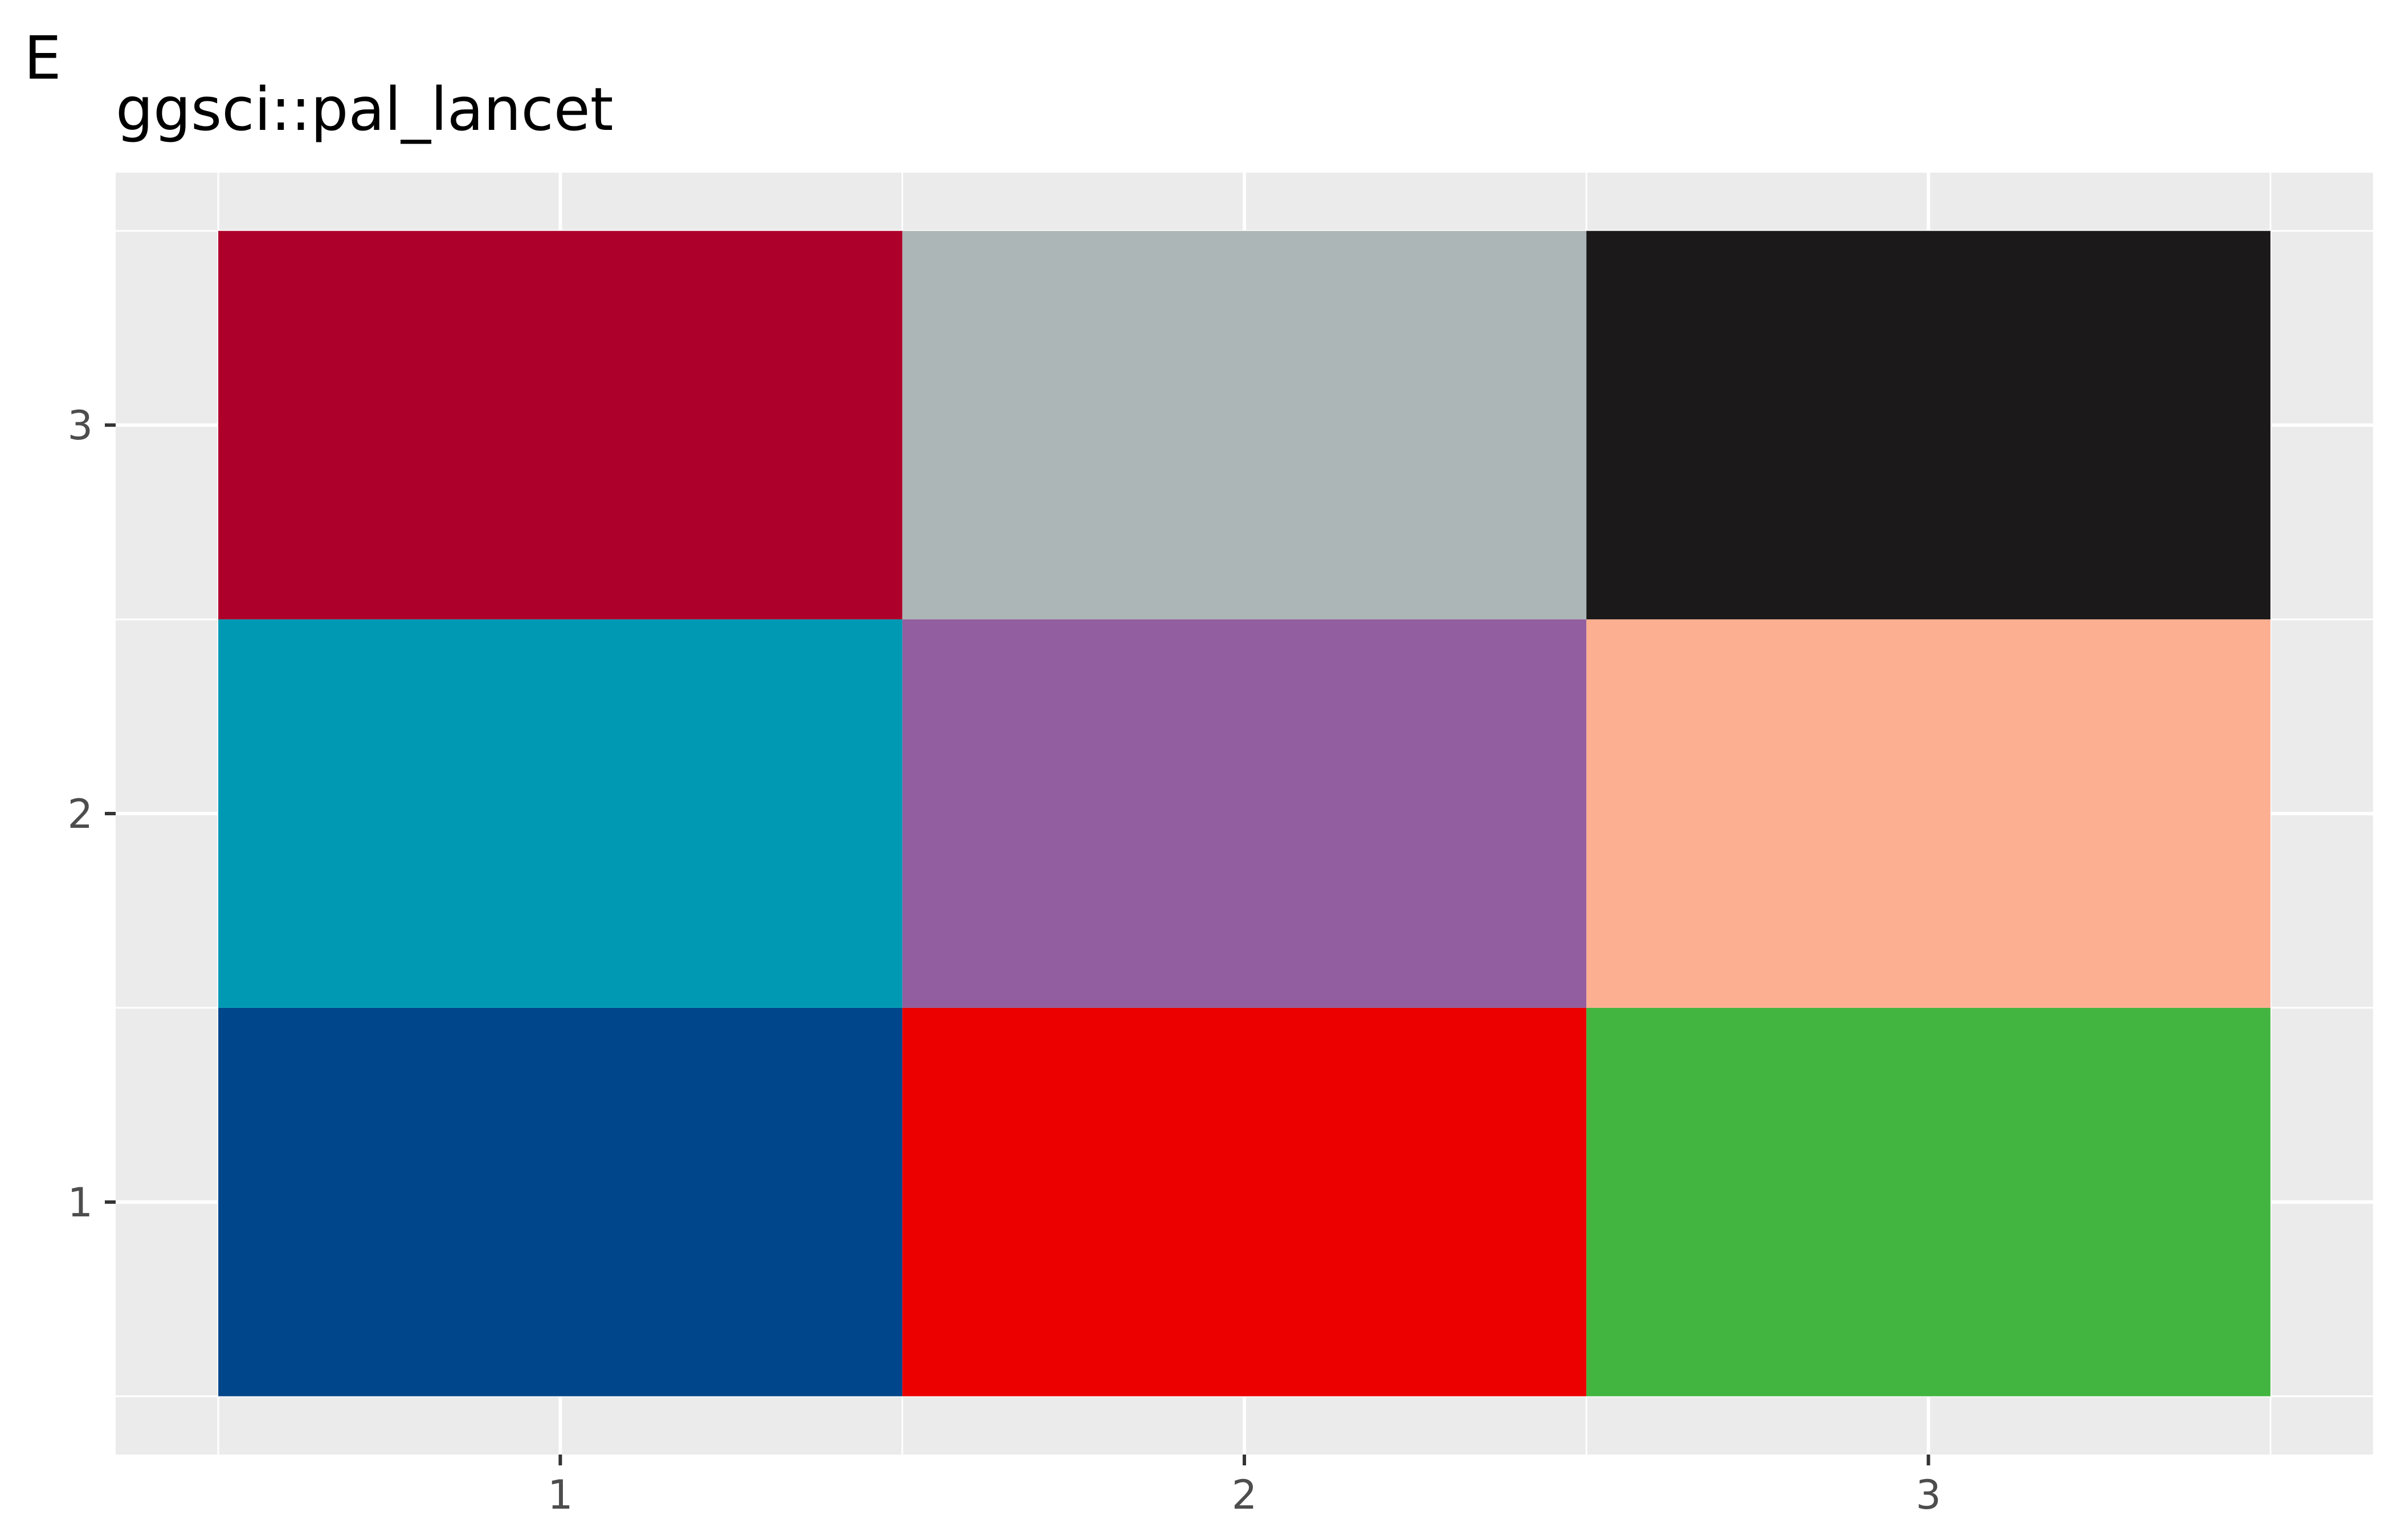 This screenshot has width=2393, height=1540. I want to click on y-tick-label: 3, so click(80, 425).